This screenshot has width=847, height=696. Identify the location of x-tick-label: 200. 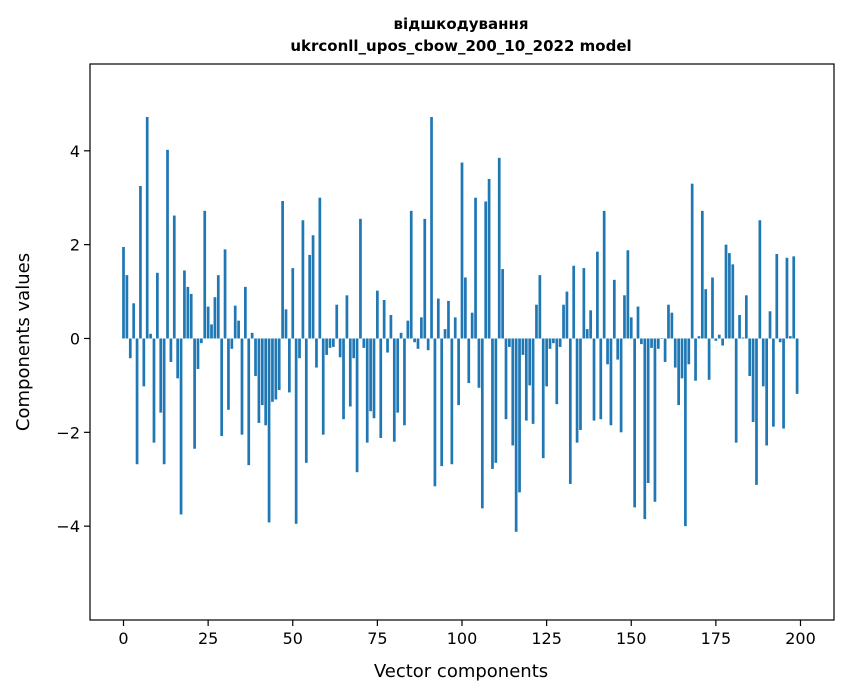
(800, 638).